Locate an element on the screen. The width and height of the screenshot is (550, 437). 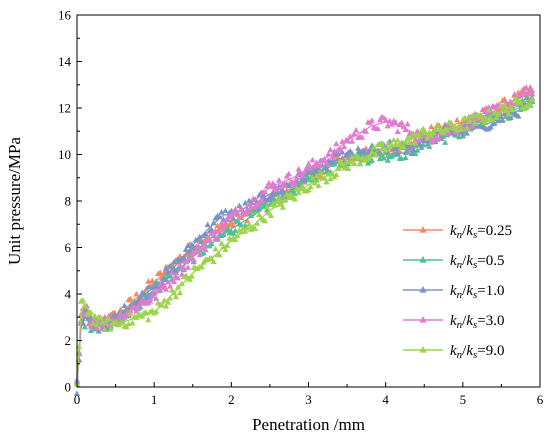
x-tick-label: 5 is located at coordinates (463, 399).